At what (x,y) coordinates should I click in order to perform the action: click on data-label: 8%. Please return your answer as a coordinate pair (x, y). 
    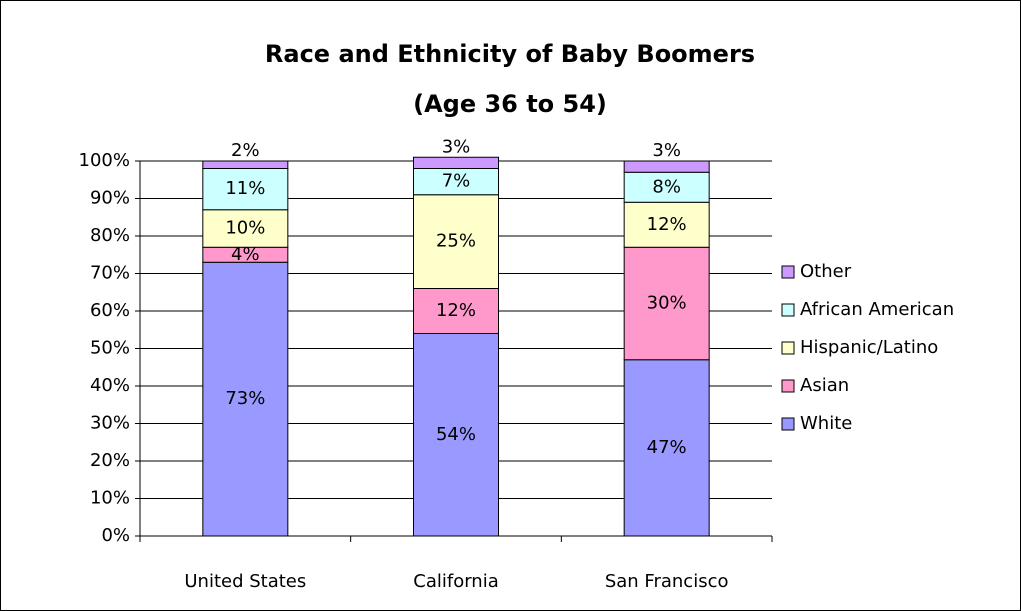
    Looking at the image, I should click on (666, 186).